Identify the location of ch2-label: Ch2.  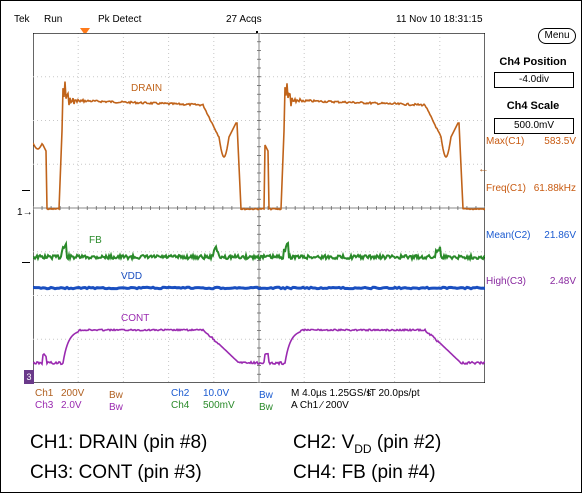
(180, 393).